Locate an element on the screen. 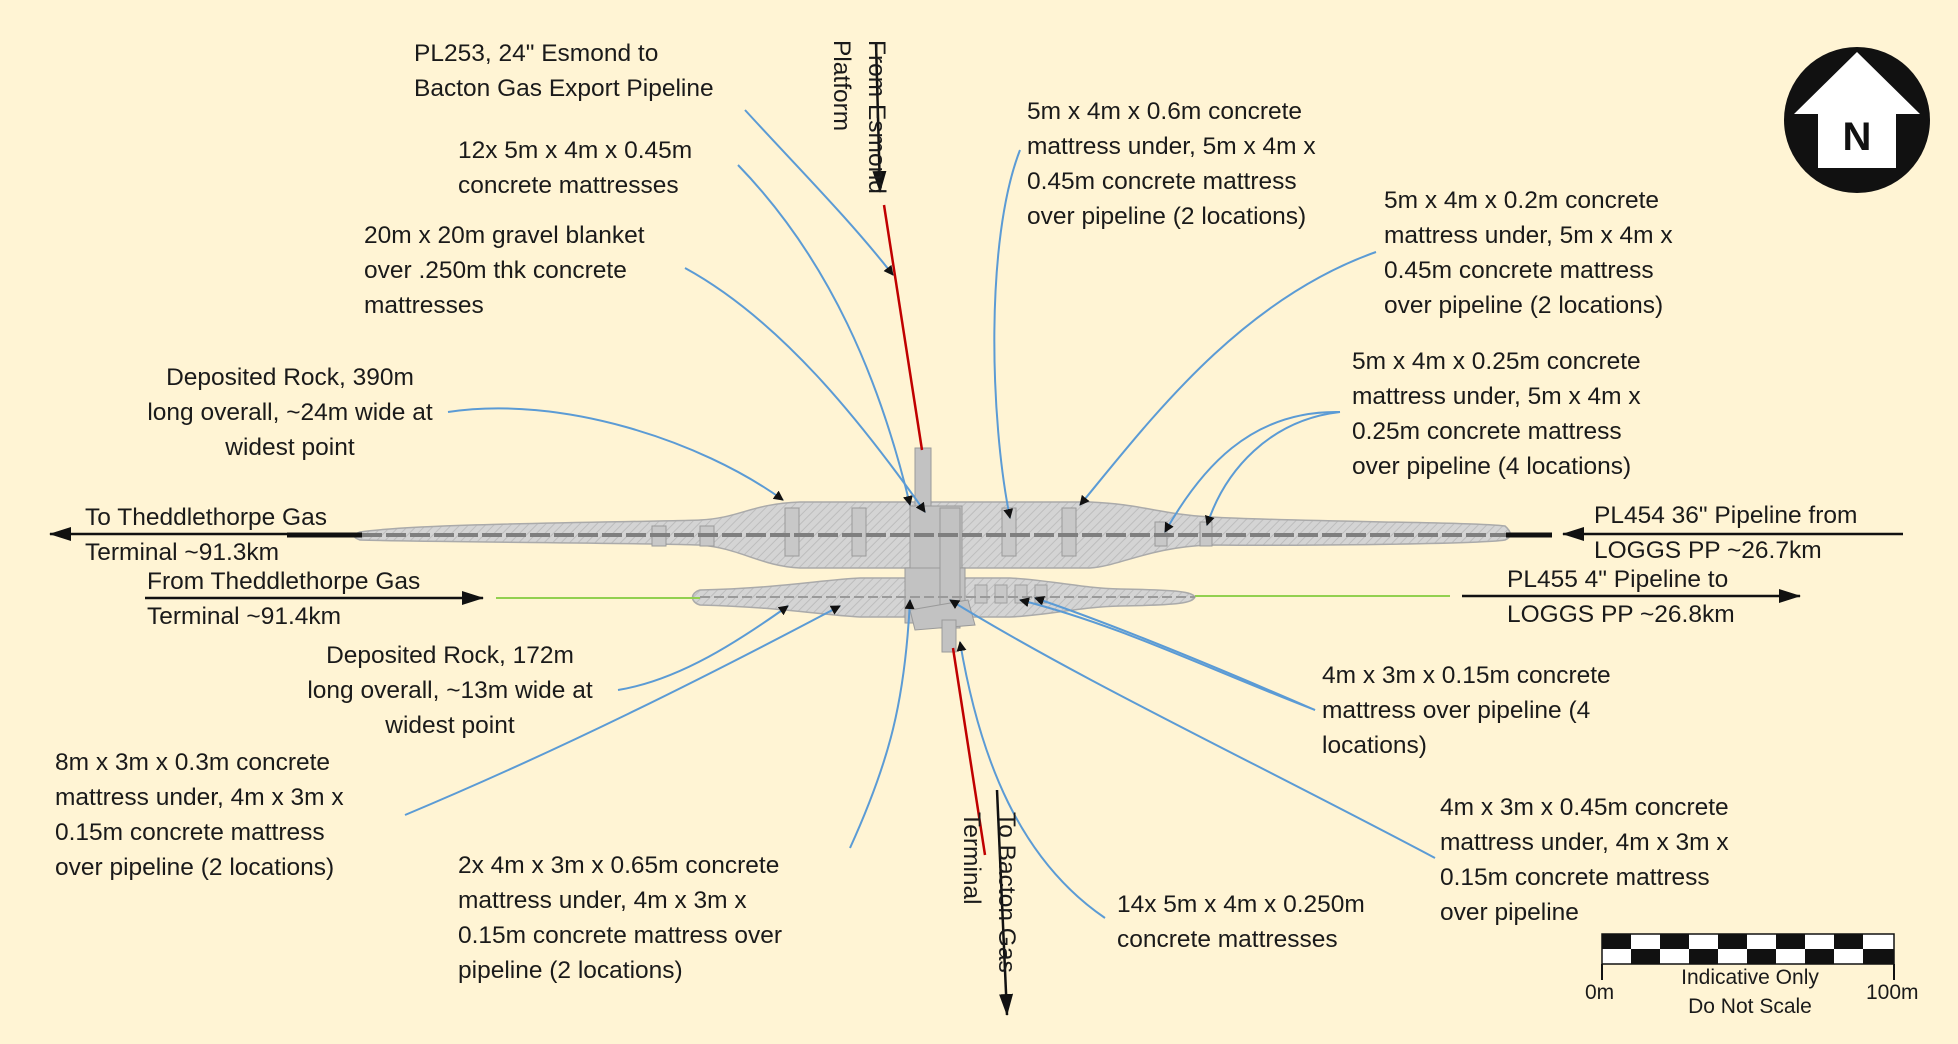 This screenshot has width=1958, height=1044. arrow-to-bacton is located at coordinates (1004, 902).